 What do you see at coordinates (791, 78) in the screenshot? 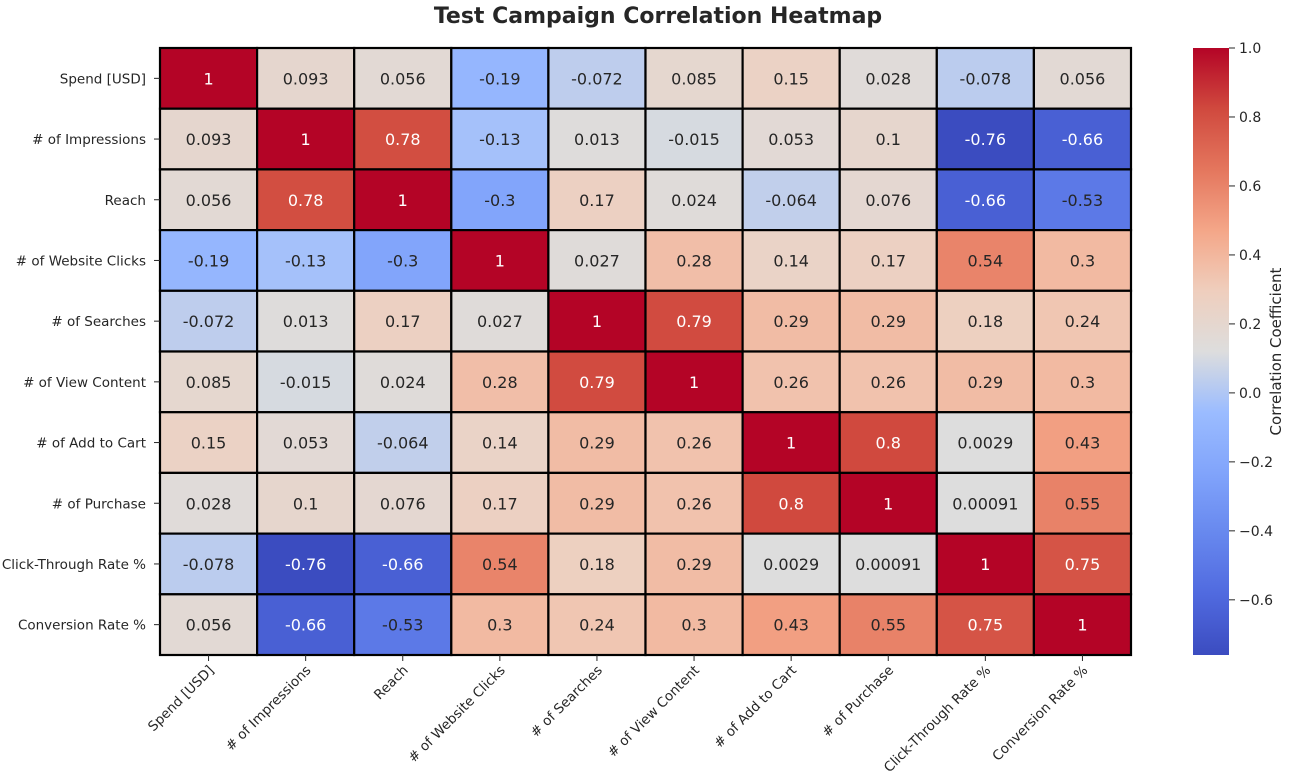
I see `cell-value-label: 0.15` at bounding box center [791, 78].